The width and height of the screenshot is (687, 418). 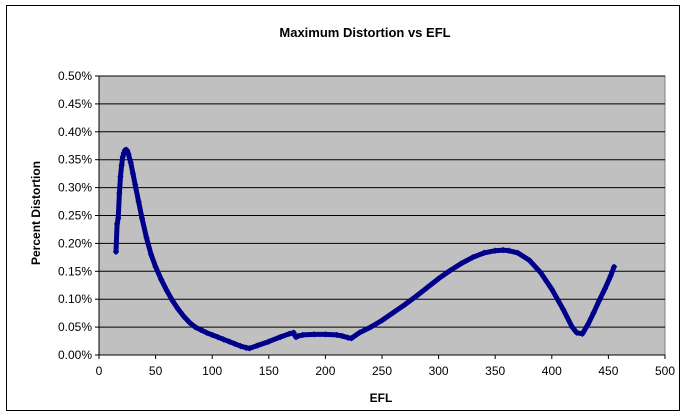 What do you see at coordinates (75, 76) in the screenshot?
I see `y-tick-label: 0.50%` at bounding box center [75, 76].